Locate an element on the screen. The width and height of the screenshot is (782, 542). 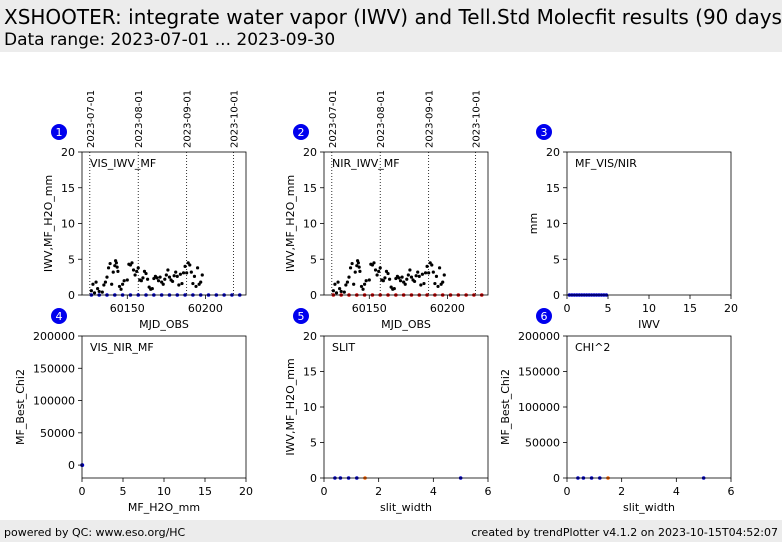
x-tick-label: 5 is located at coordinates (123, 491).